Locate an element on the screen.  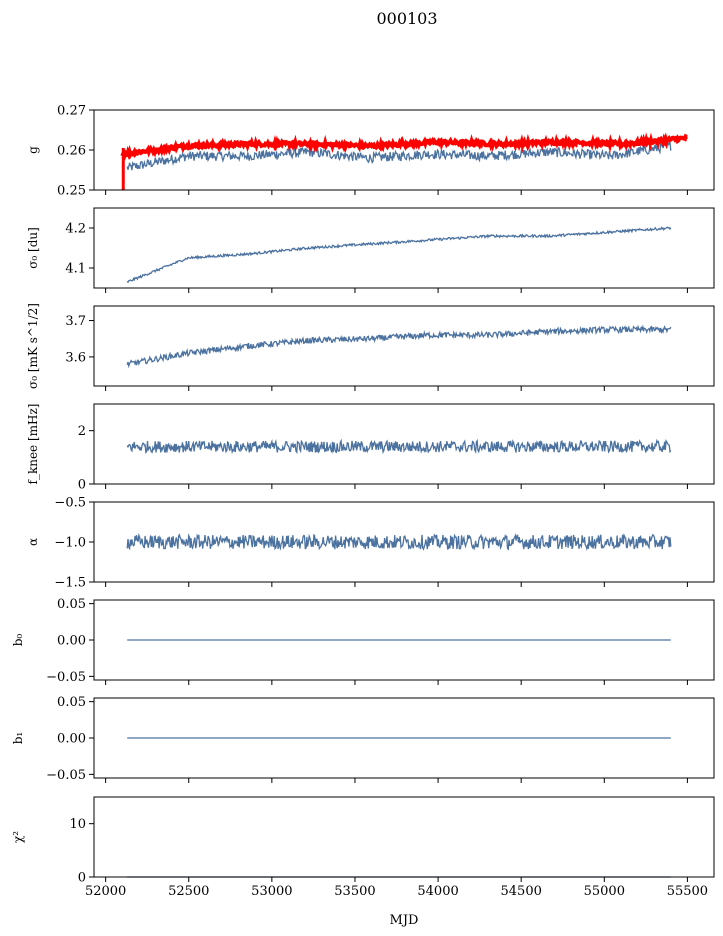
y-tick-label: 3.7 is located at coordinates (75, 321).